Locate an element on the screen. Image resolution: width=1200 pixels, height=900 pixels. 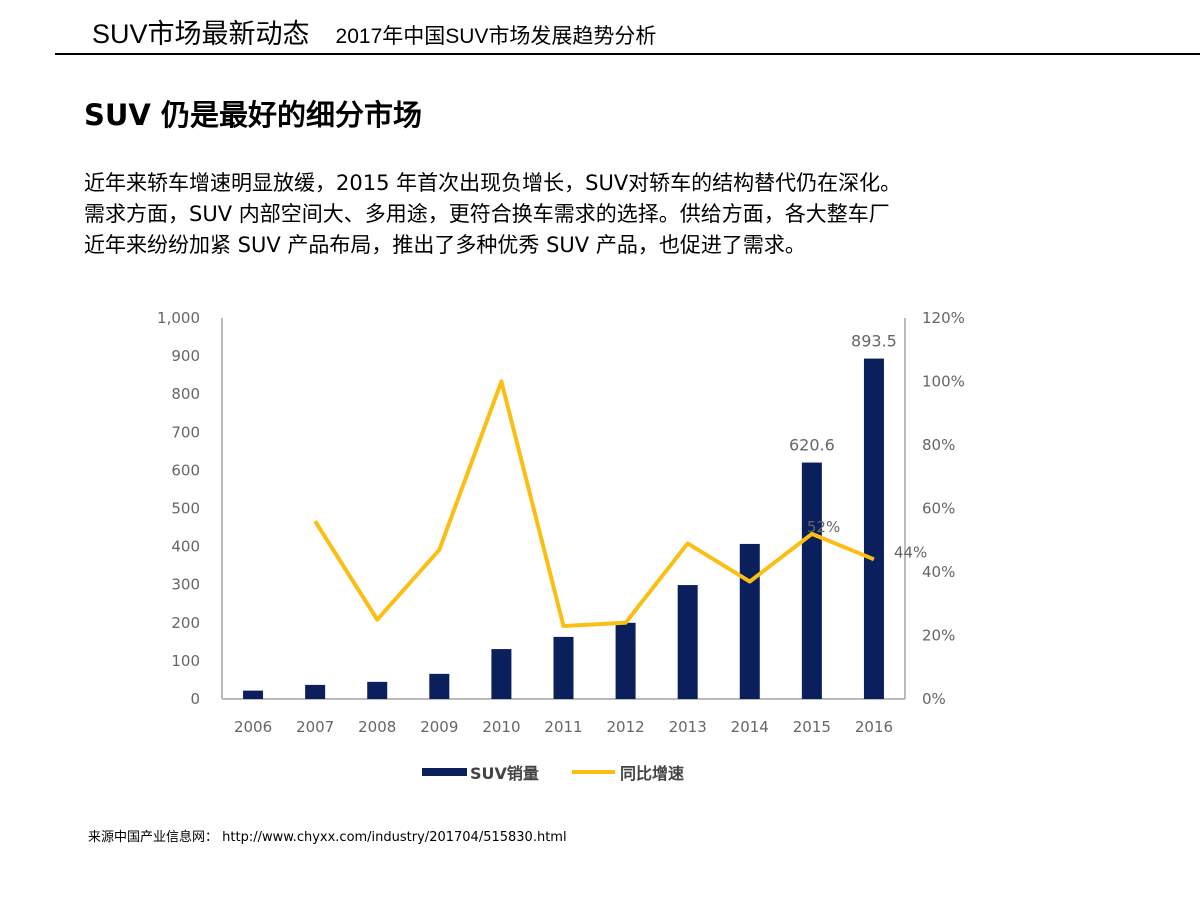
x-tick-label: 2015 is located at coordinates (812, 727).